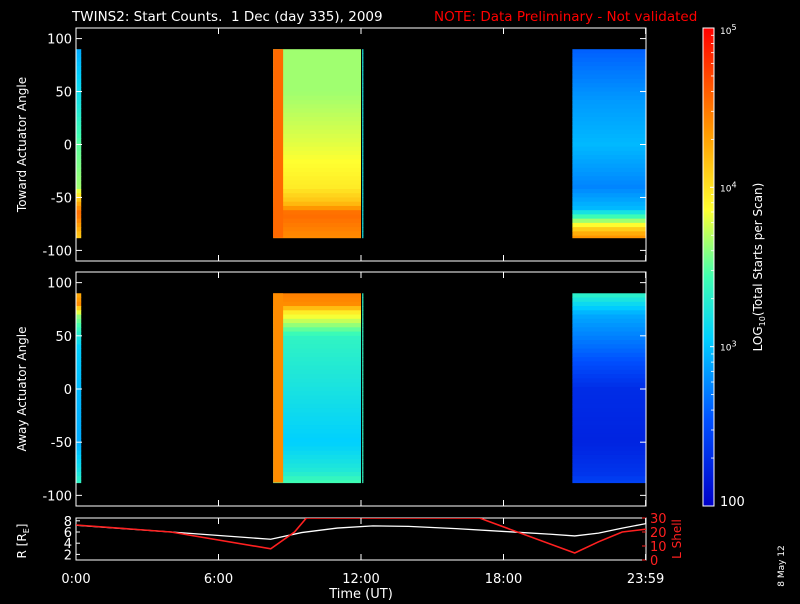 This screenshot has width=800, height=604. Describe the element at coordinates (61, 198) in the screenshot. I see `toward-ytick-label: -50` at that location.